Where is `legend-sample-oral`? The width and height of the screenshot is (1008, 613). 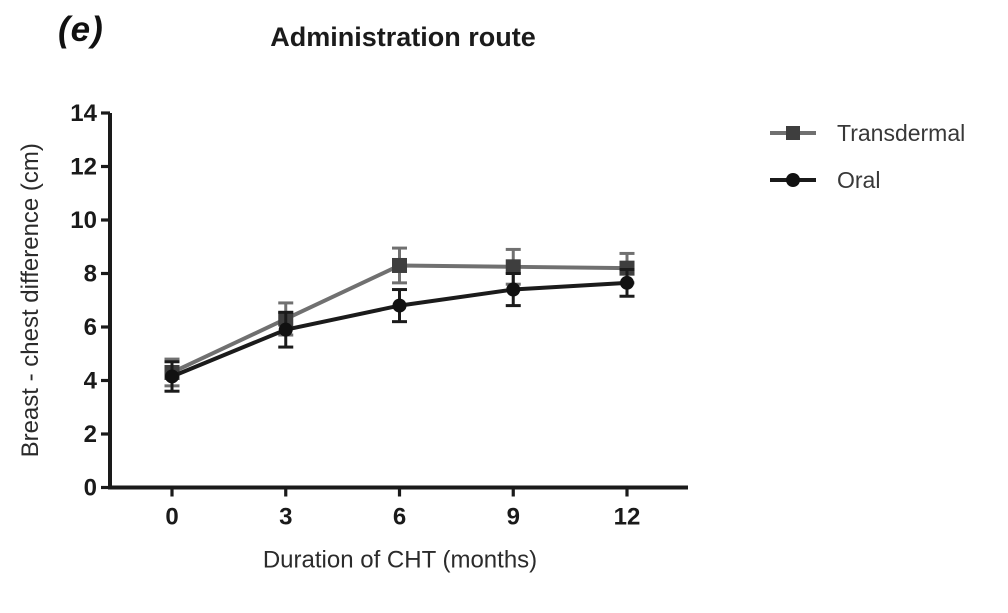
legend-sample-oral is located at coordinates (793, 180).